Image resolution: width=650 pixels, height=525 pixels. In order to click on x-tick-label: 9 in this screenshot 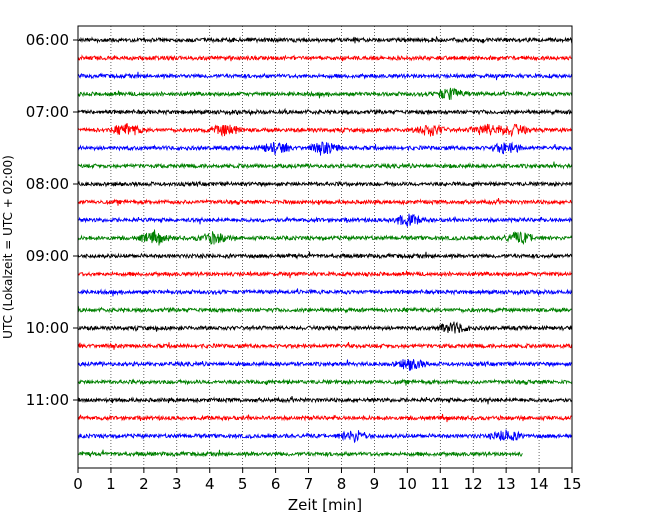, I will do `click(375, 484)`.